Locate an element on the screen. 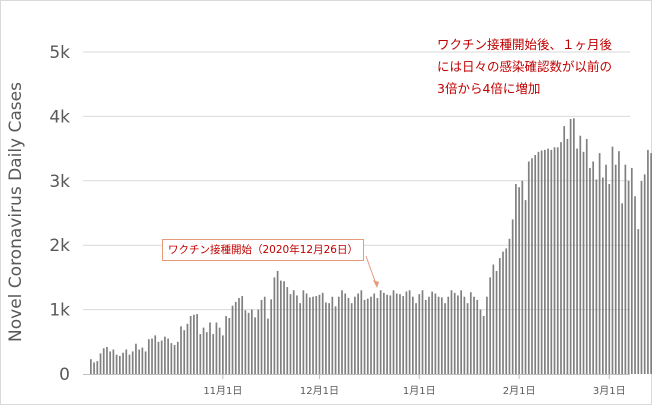  y-axis-title: Novel Coronavirus Daily Cases is located at coordinates (16, 212).